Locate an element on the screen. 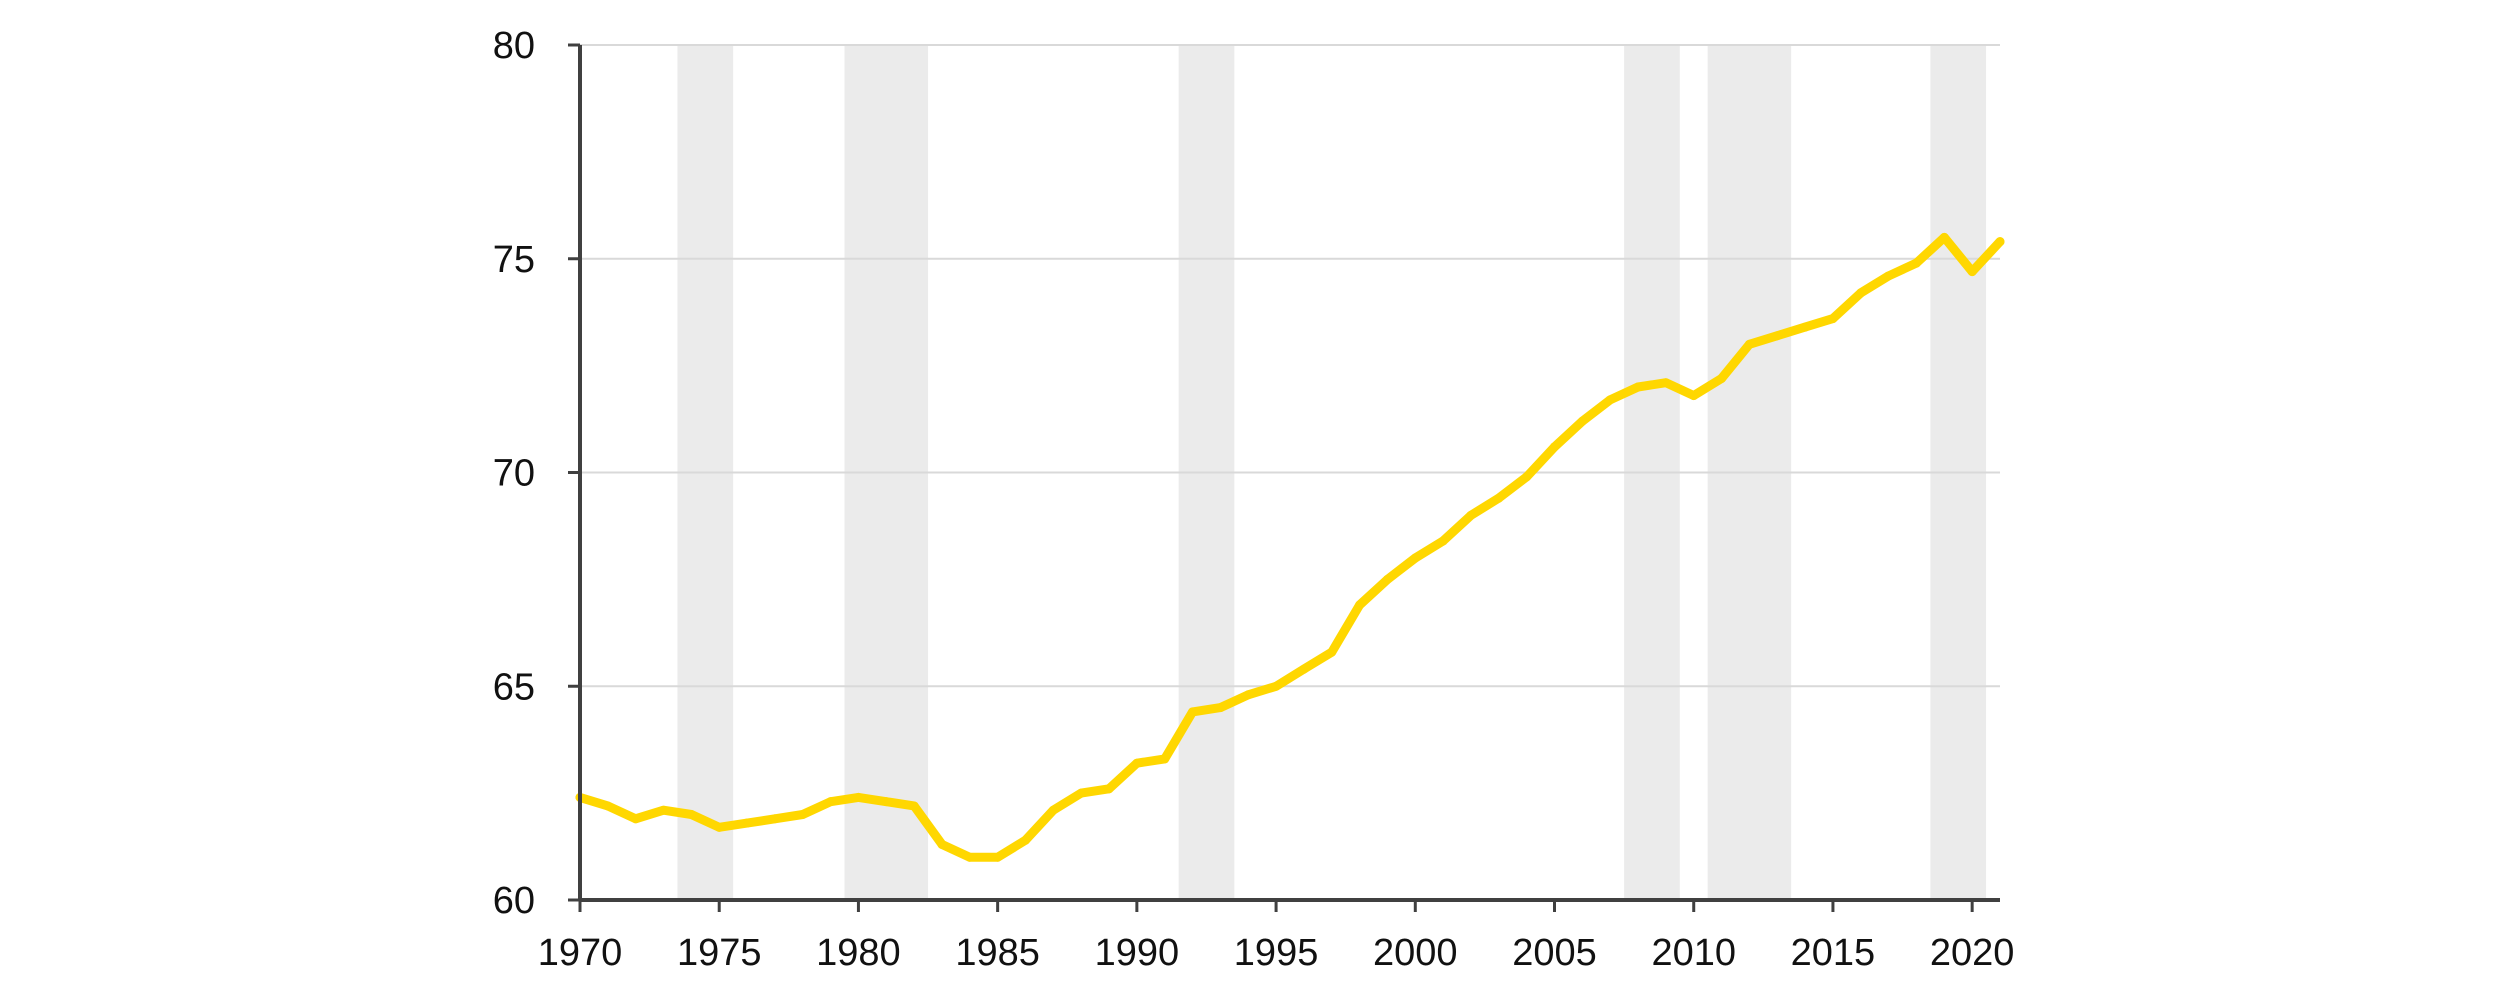  x-tick-label: 2000 is located at coordinates (1415, 953).